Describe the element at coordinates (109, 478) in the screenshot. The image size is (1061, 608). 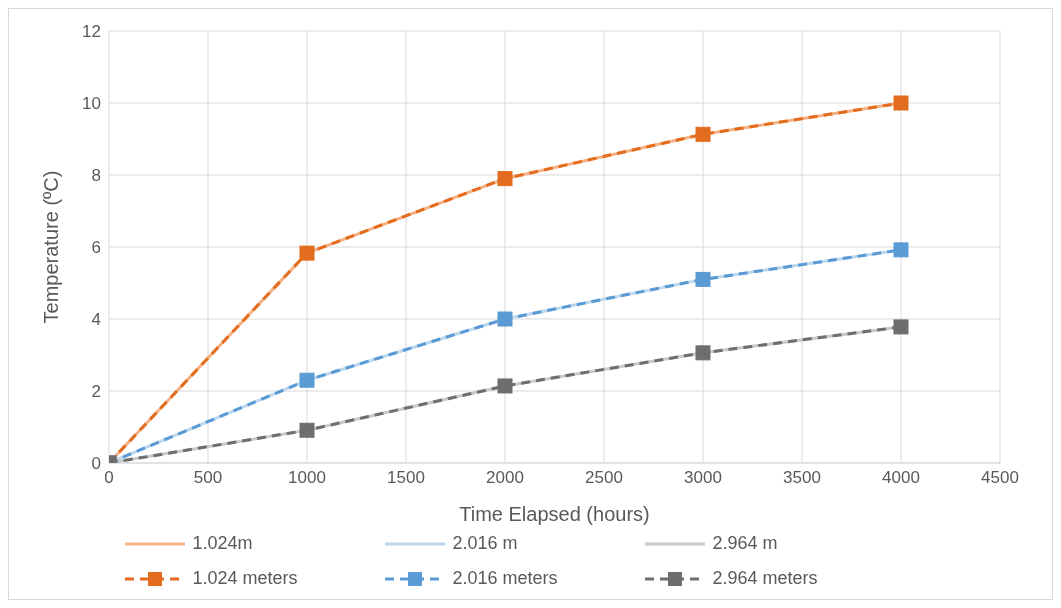
I see `x-tick-label: 0` at that location.